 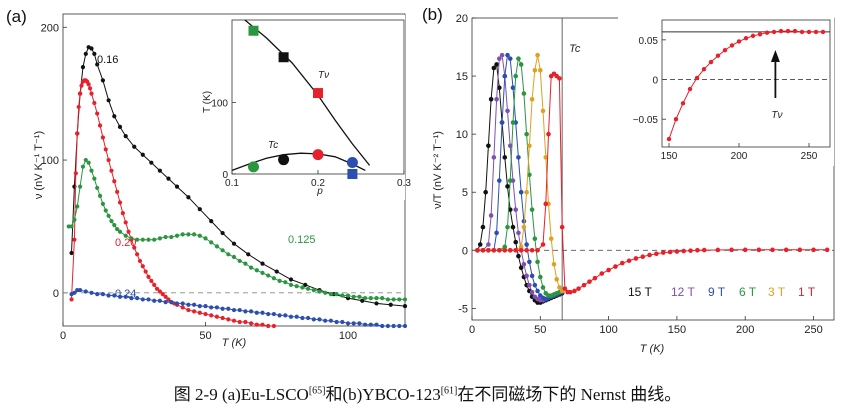 I want to click on b-x-tick-label: 0, so click(x=472, y=330).